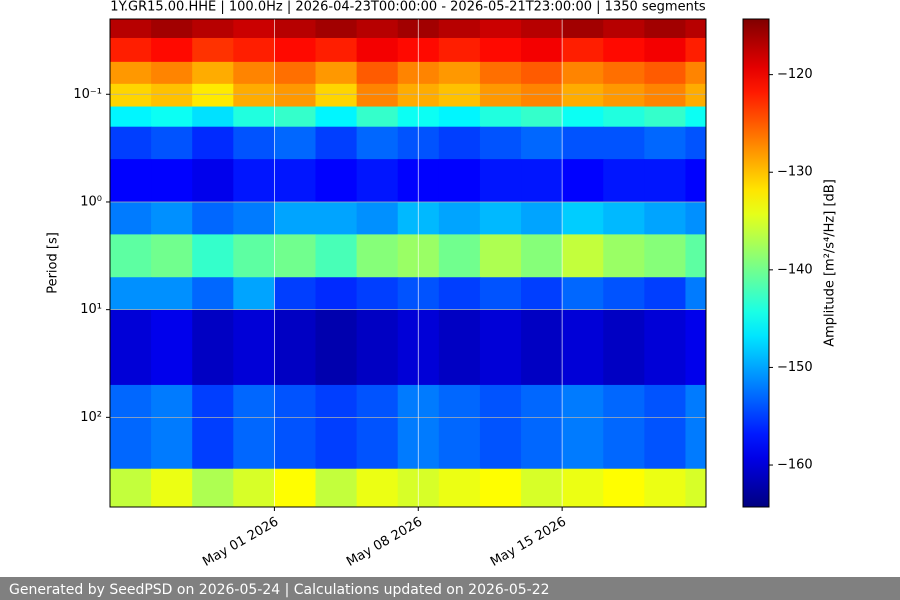 The width and height of the screenshot is (900, 600). What do you see at coordinates (795, 74) in the screenshot?
I see `colorbar-tick-label: −120` at bounding box center [795, 74].